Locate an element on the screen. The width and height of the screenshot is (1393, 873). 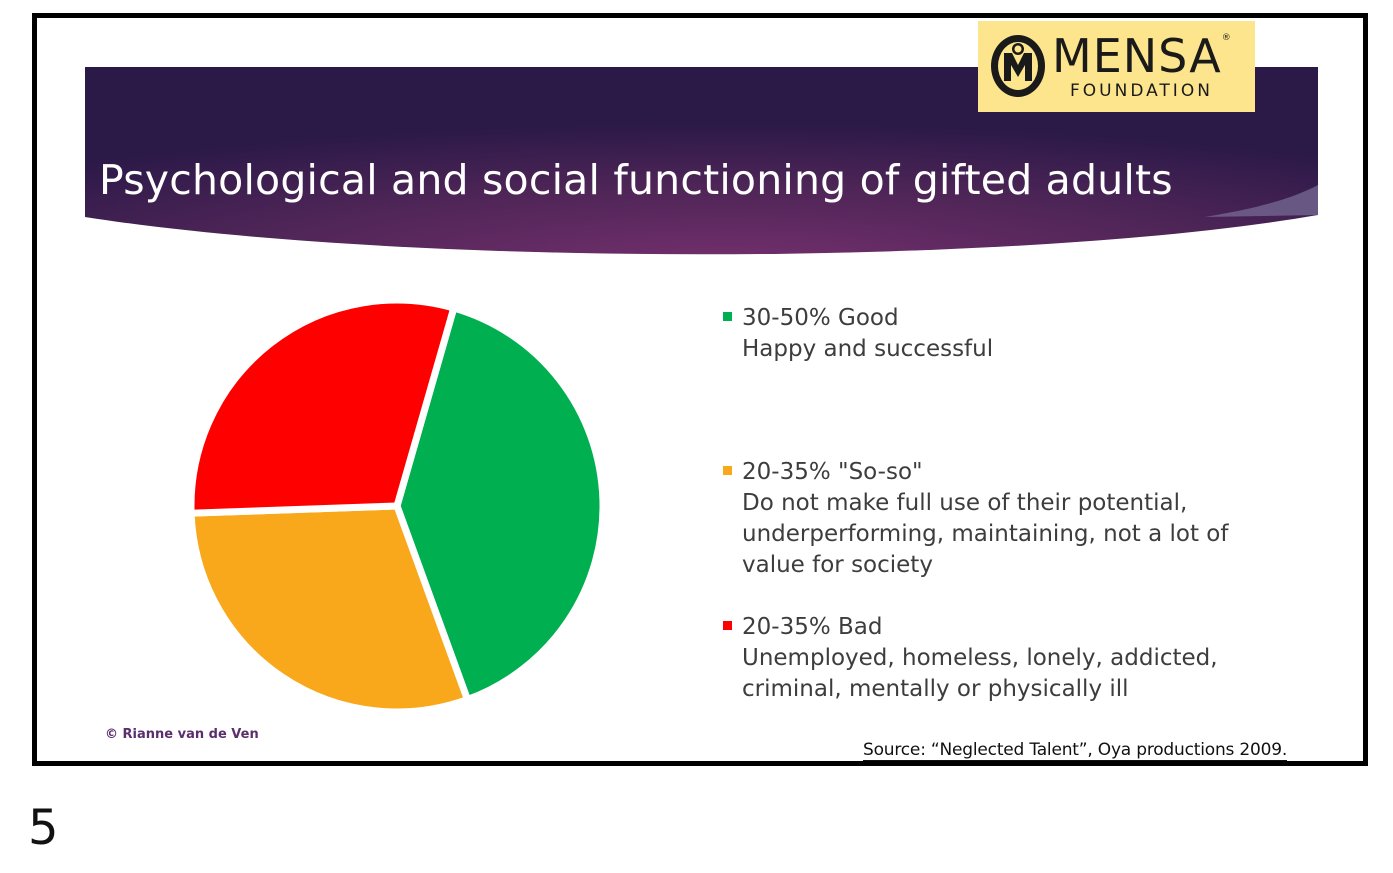
pie-slice-so-so is located at coordinates (329, 609).